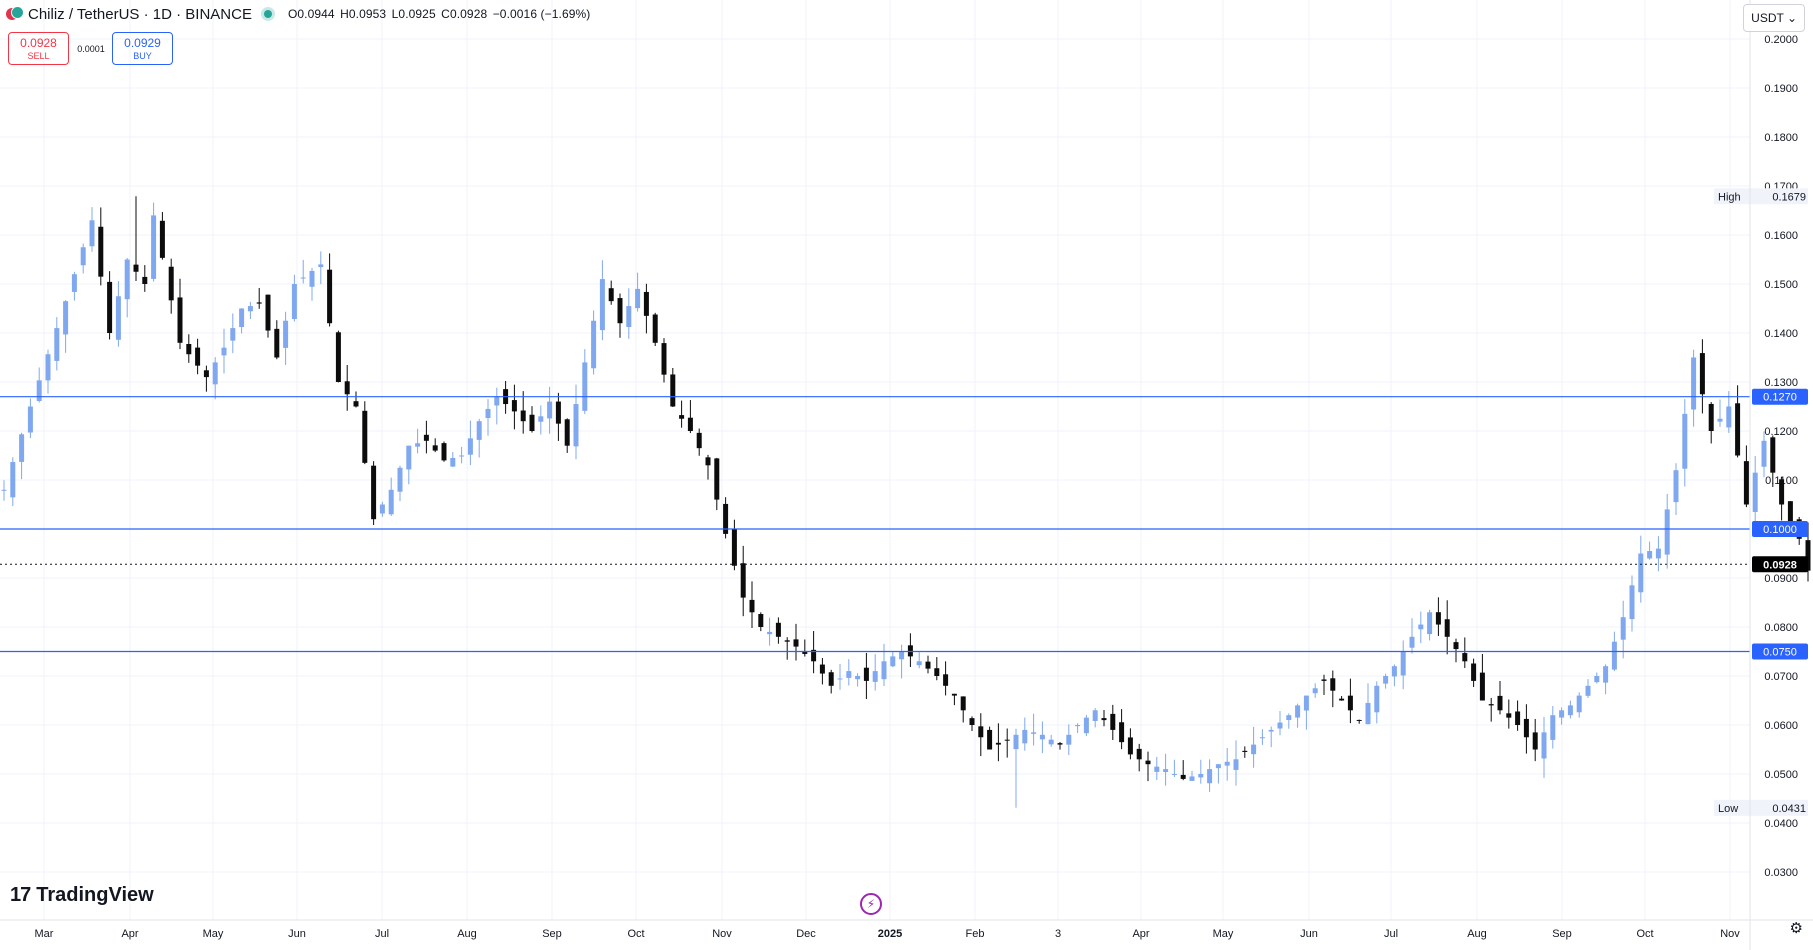  I want to click on y-axis-label: 0.1300, so click(1781, 383).